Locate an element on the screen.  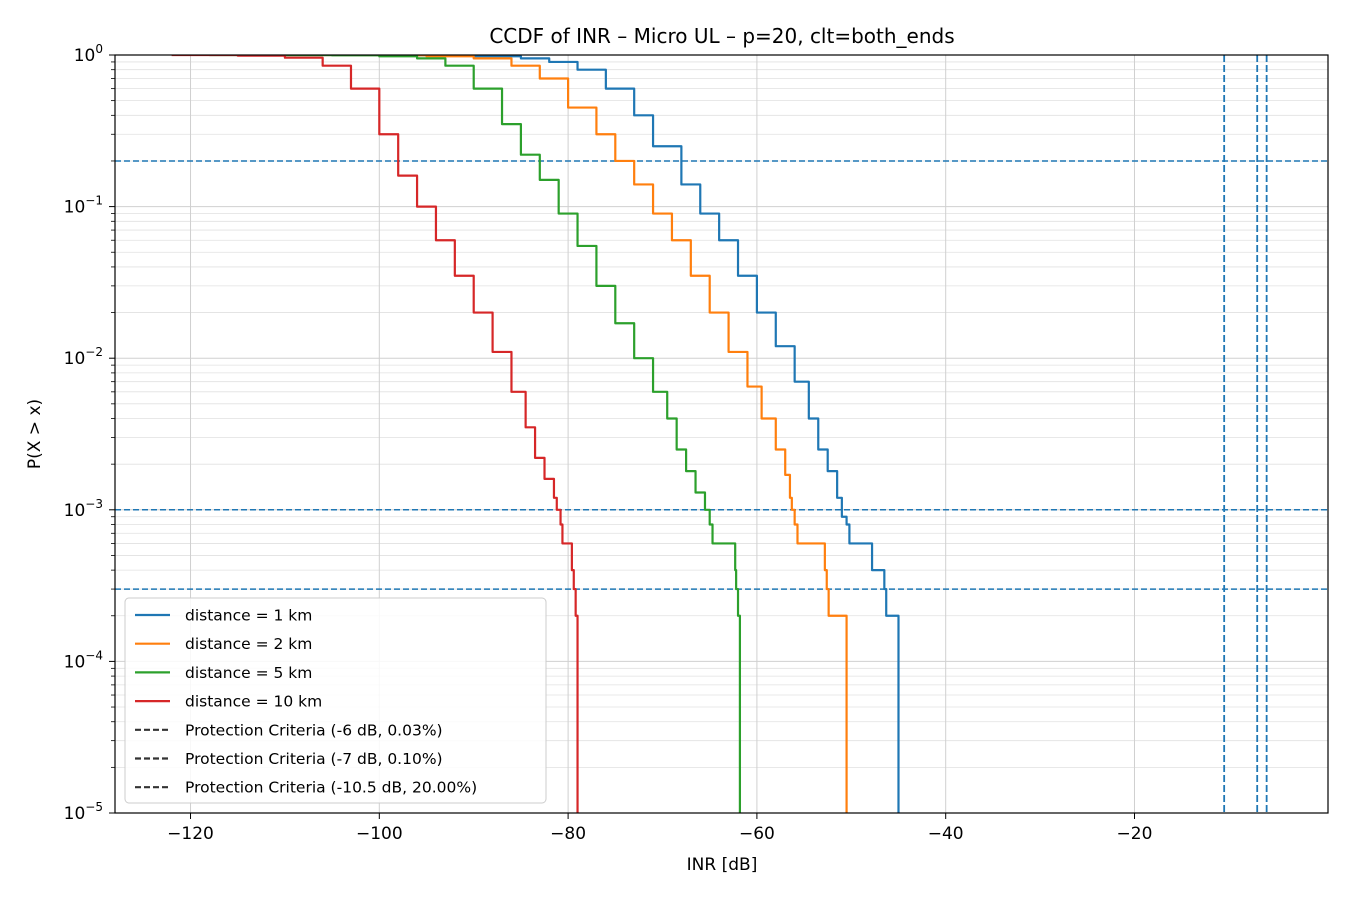
y-tick-label: 10⁻¹ is located at coordinates (83, 206).